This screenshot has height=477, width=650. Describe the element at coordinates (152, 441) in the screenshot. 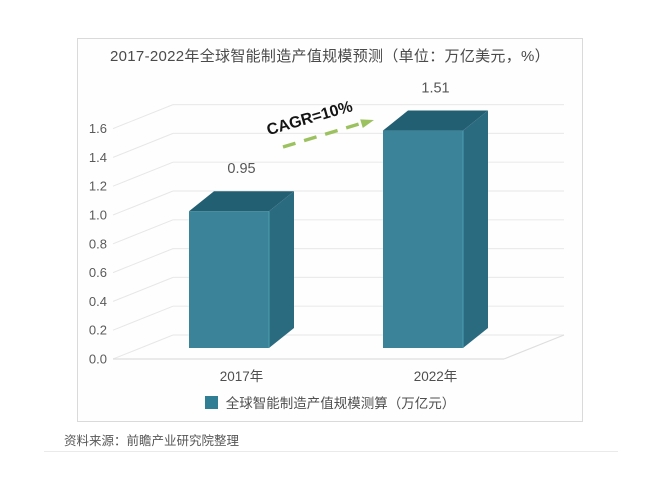

I see `source-note: 资料来源：前瞻产业研究院整理` at that location.